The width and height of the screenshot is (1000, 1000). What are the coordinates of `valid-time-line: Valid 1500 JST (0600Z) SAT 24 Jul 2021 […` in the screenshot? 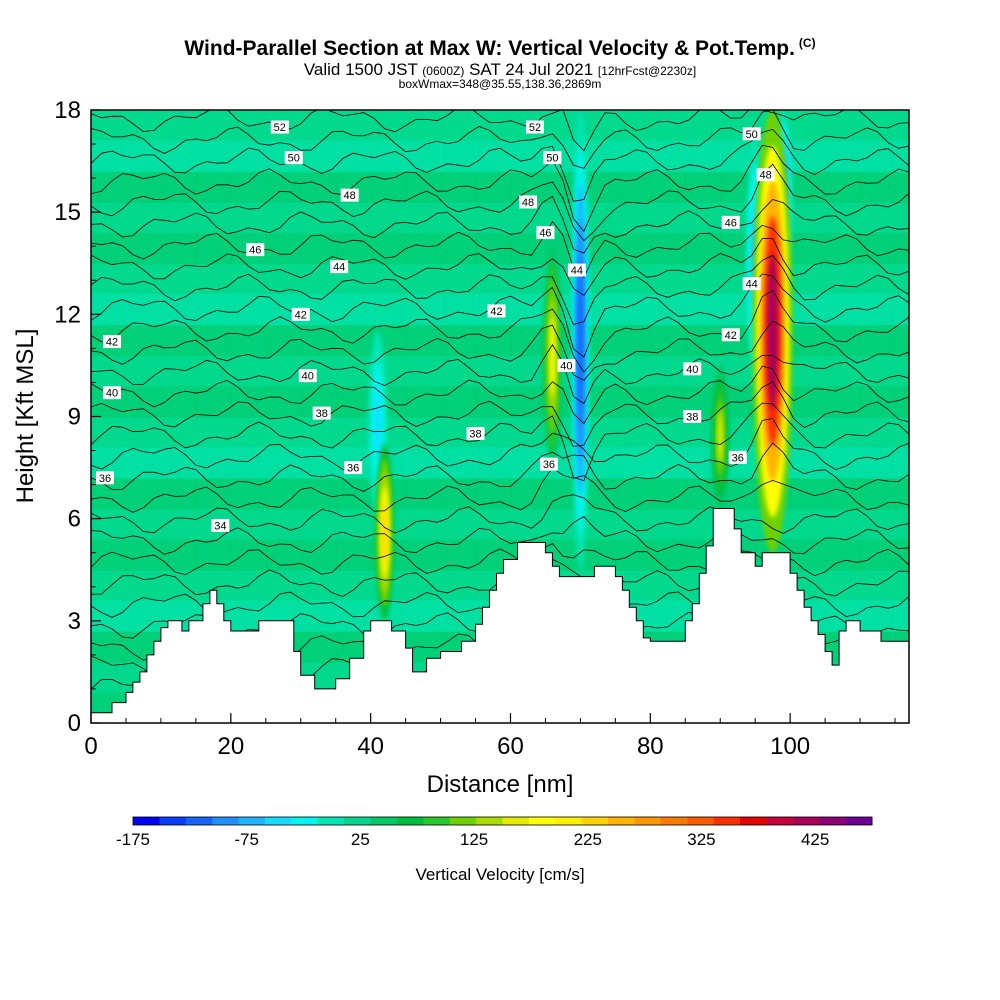 It's located at (500, 69).